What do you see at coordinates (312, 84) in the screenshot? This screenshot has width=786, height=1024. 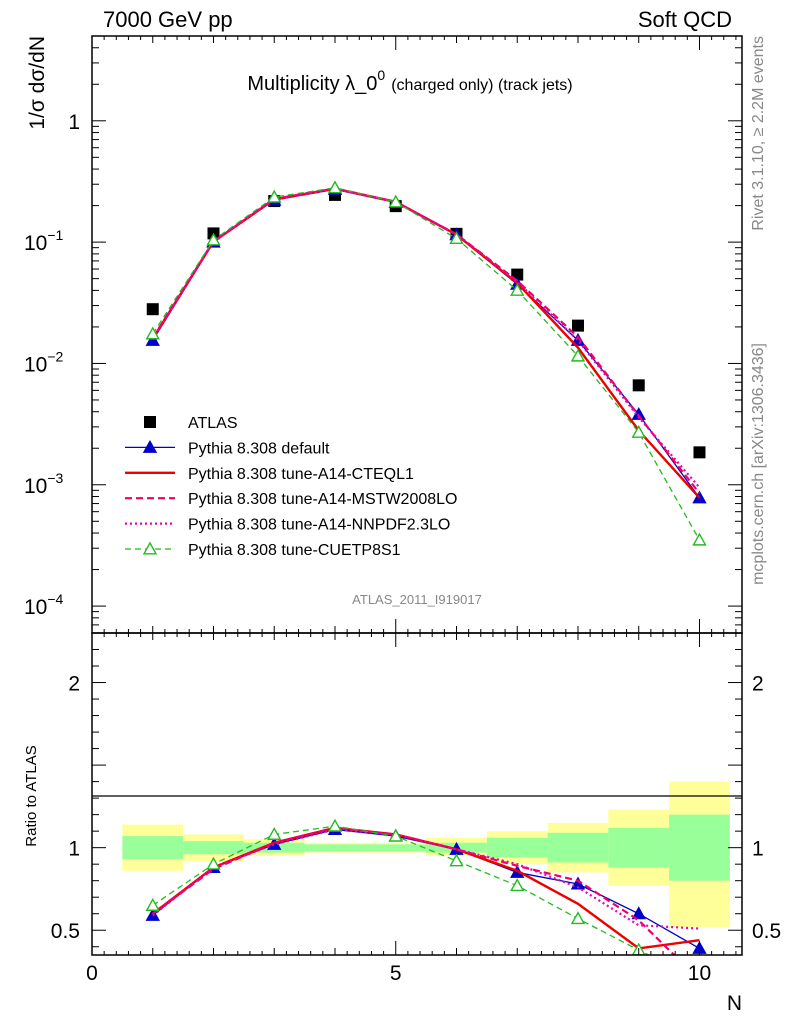 I see `plot-title-main: Multiplicity λ_0` at bounding box center [312, 84].